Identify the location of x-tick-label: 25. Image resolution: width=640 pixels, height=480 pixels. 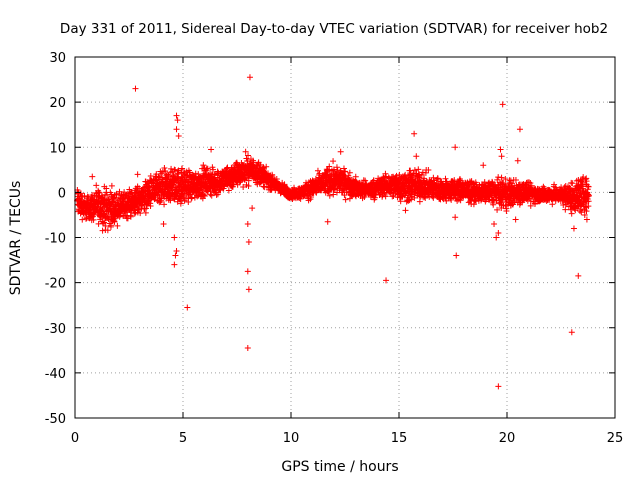
(615, 438).